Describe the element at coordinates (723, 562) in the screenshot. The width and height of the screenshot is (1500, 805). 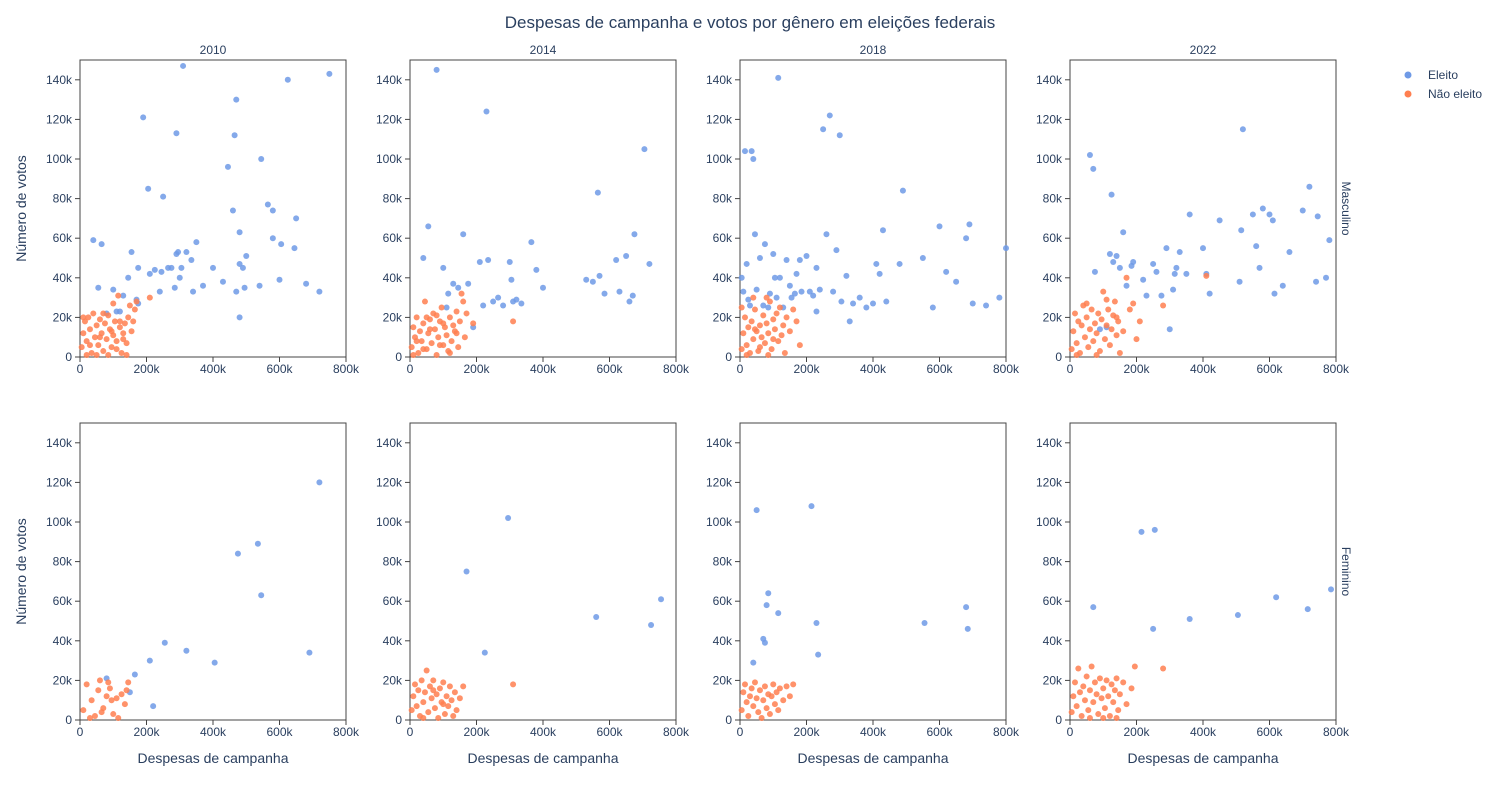
I see `y-tick-label: 80k` at that location.